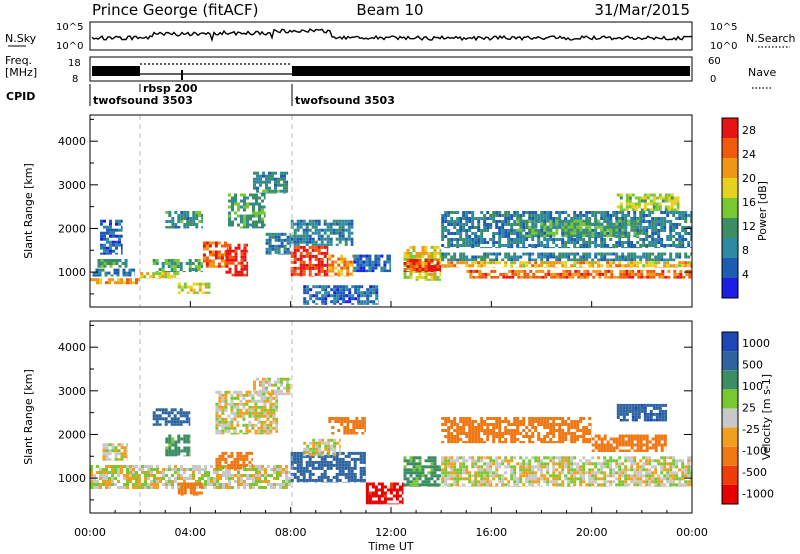 This screenshot has height=554, width=800. Describe the element at coordinates (749, 130) in the screenshot. I see `power-colorbar-tick: 28` at that location.